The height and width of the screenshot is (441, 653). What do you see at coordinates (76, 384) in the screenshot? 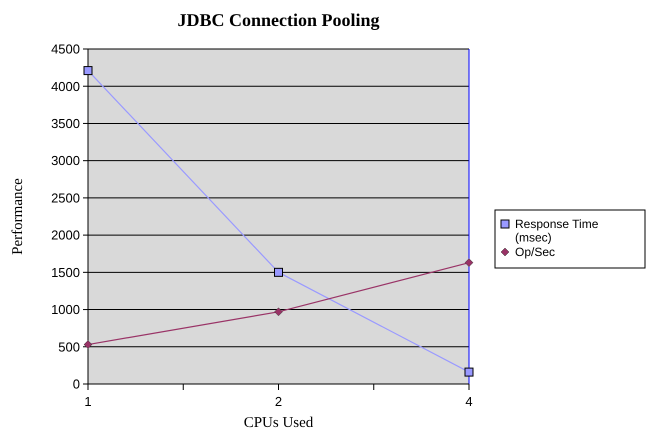
I see `y-tick-label: 0` at bounding box center [76, 384].